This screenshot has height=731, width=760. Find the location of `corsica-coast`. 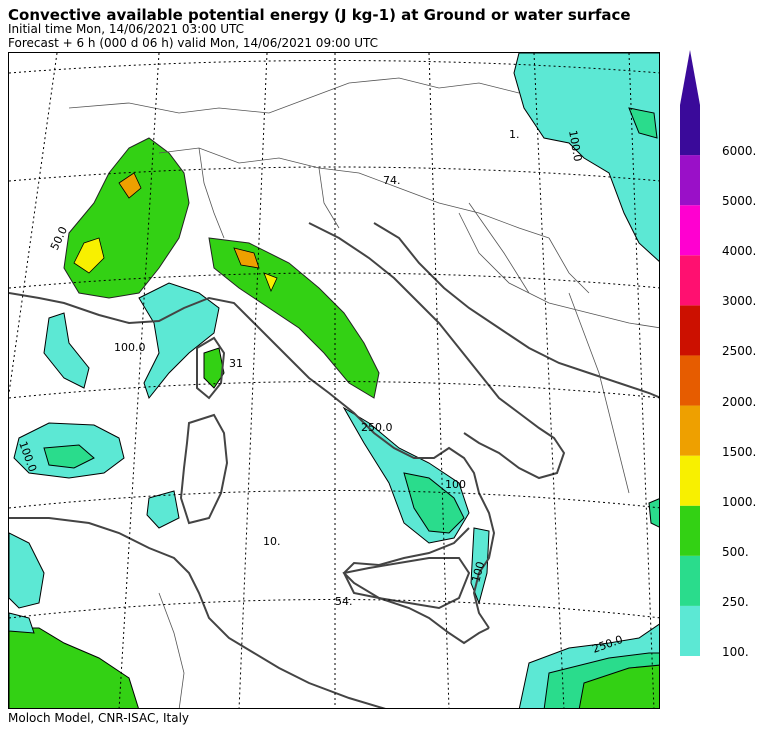

corsica-coast is located at coordinates (211, 368).